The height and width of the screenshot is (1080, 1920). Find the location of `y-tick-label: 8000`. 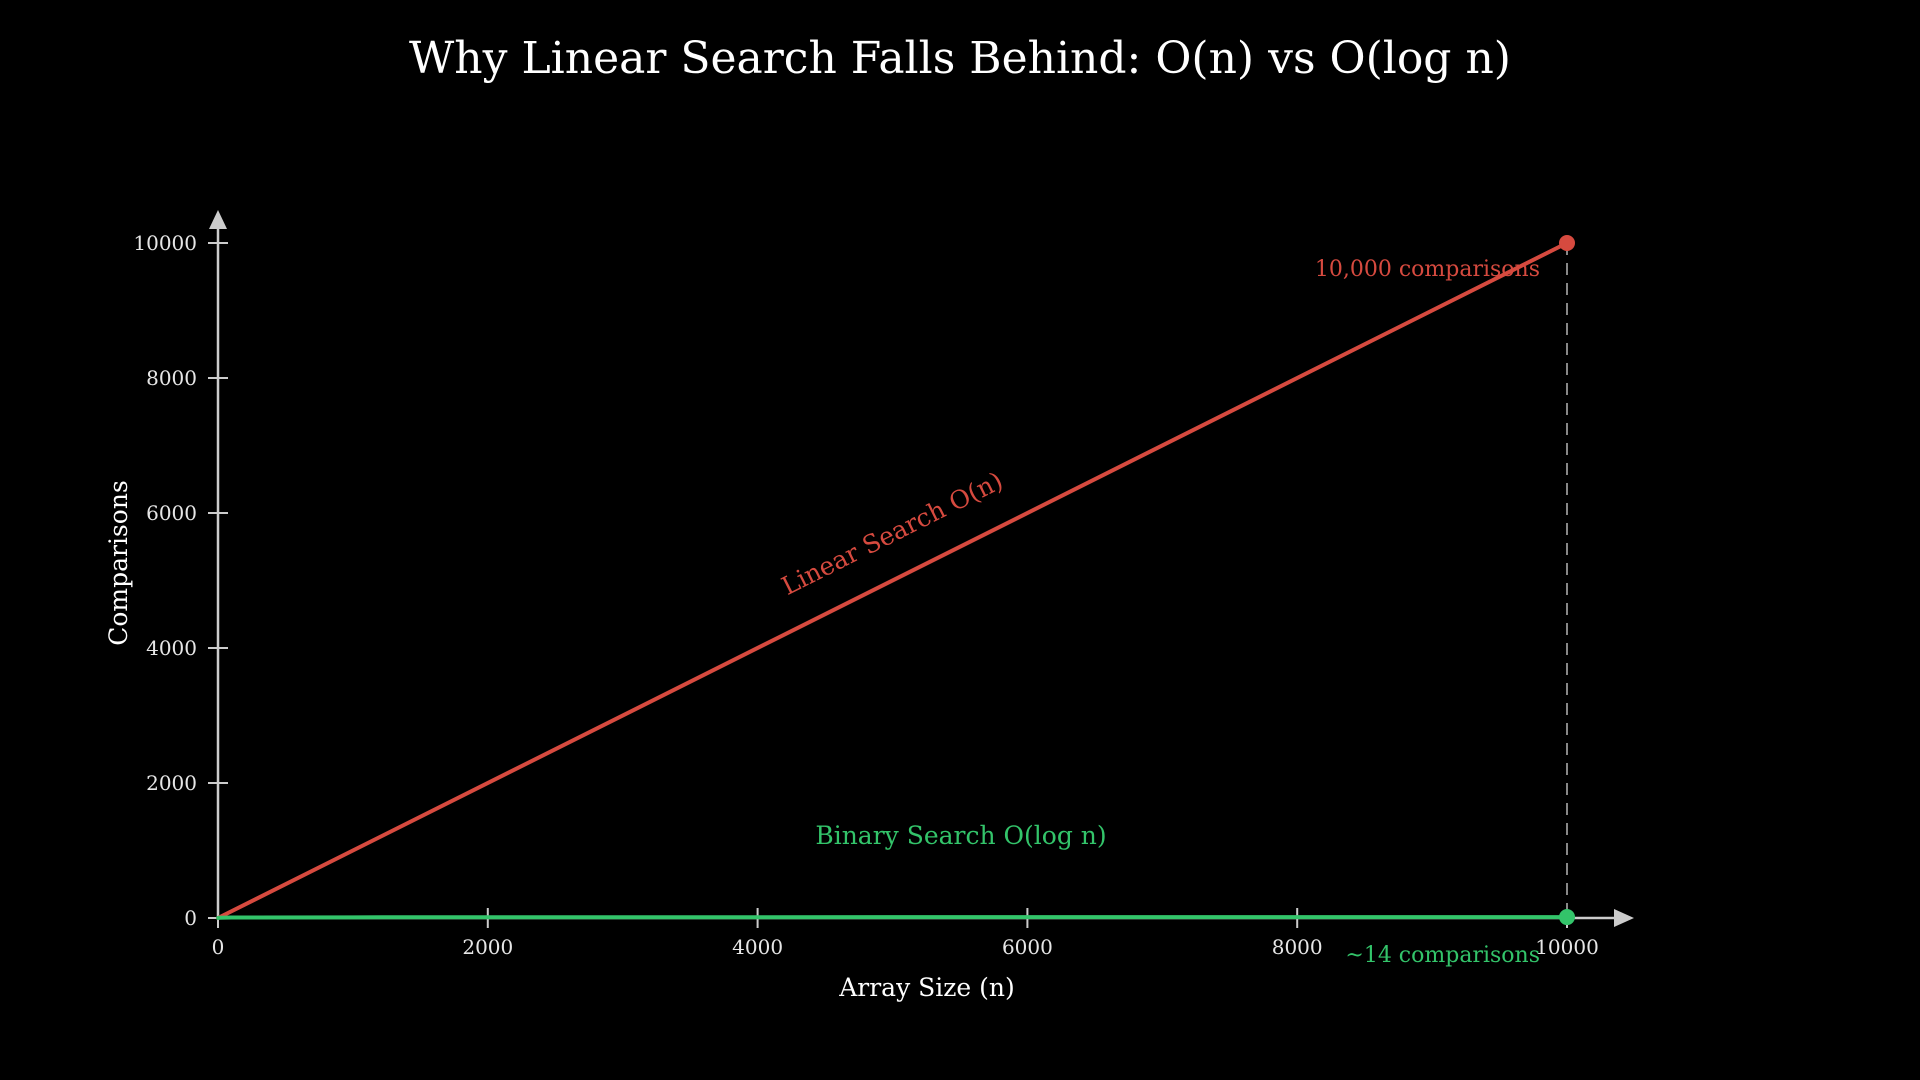

y-tick-label: 8000 is located at coordinates (171, 378).